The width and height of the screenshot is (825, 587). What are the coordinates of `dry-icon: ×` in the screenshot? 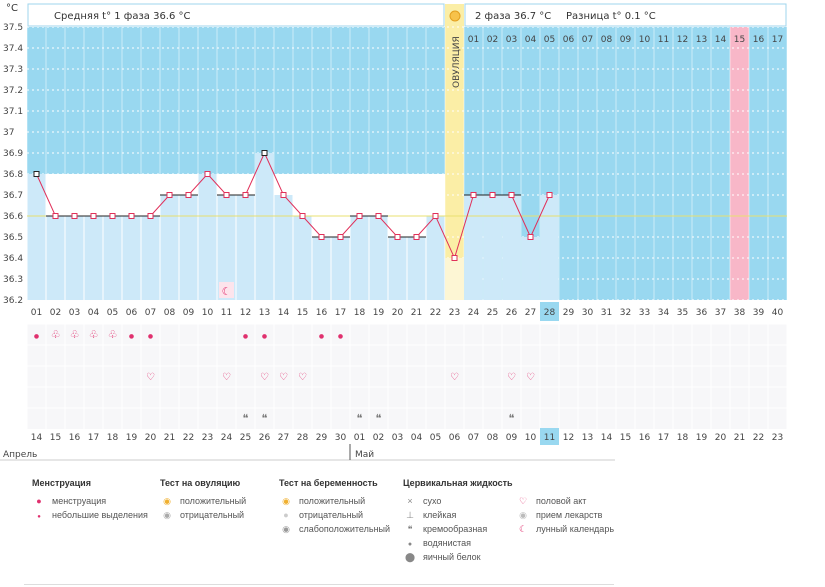 It's located at (410, 501).